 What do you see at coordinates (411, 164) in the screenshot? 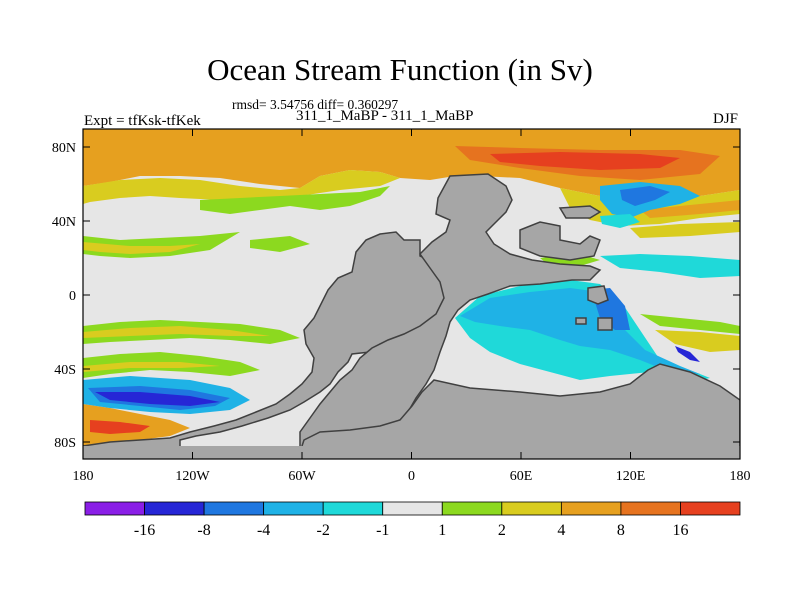
I see `north-band-orange` at bounding box center [411, 164].